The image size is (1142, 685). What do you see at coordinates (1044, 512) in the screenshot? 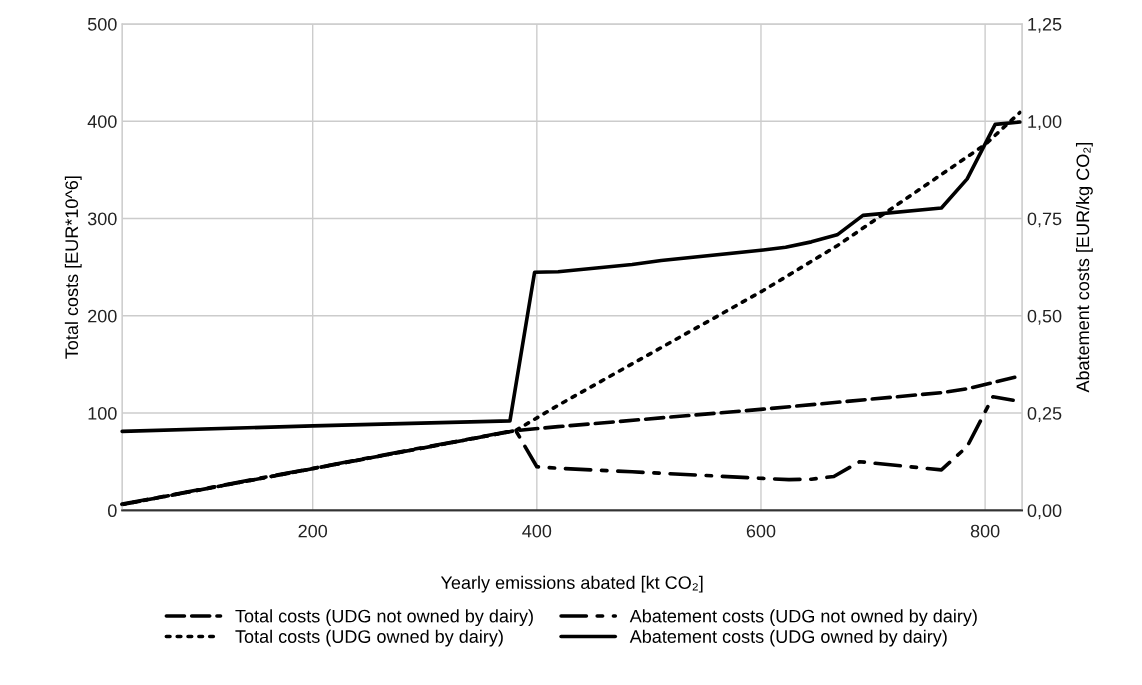
I see `y2-tick-label: 0,00` at bounding box center [1044, 512].